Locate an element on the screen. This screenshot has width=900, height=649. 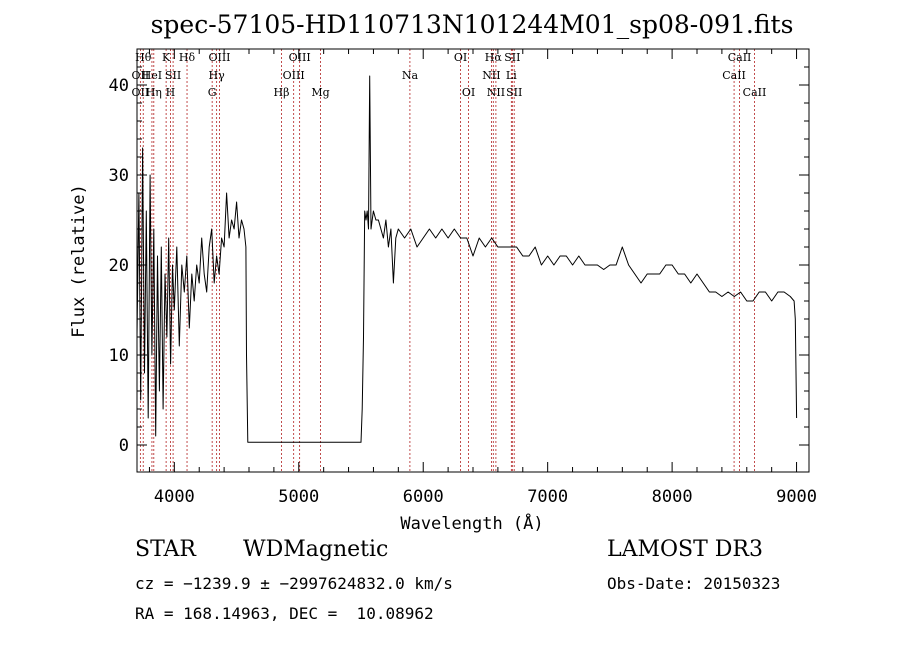
marker-label-0: Hθ is located at coordinates (143, 57).